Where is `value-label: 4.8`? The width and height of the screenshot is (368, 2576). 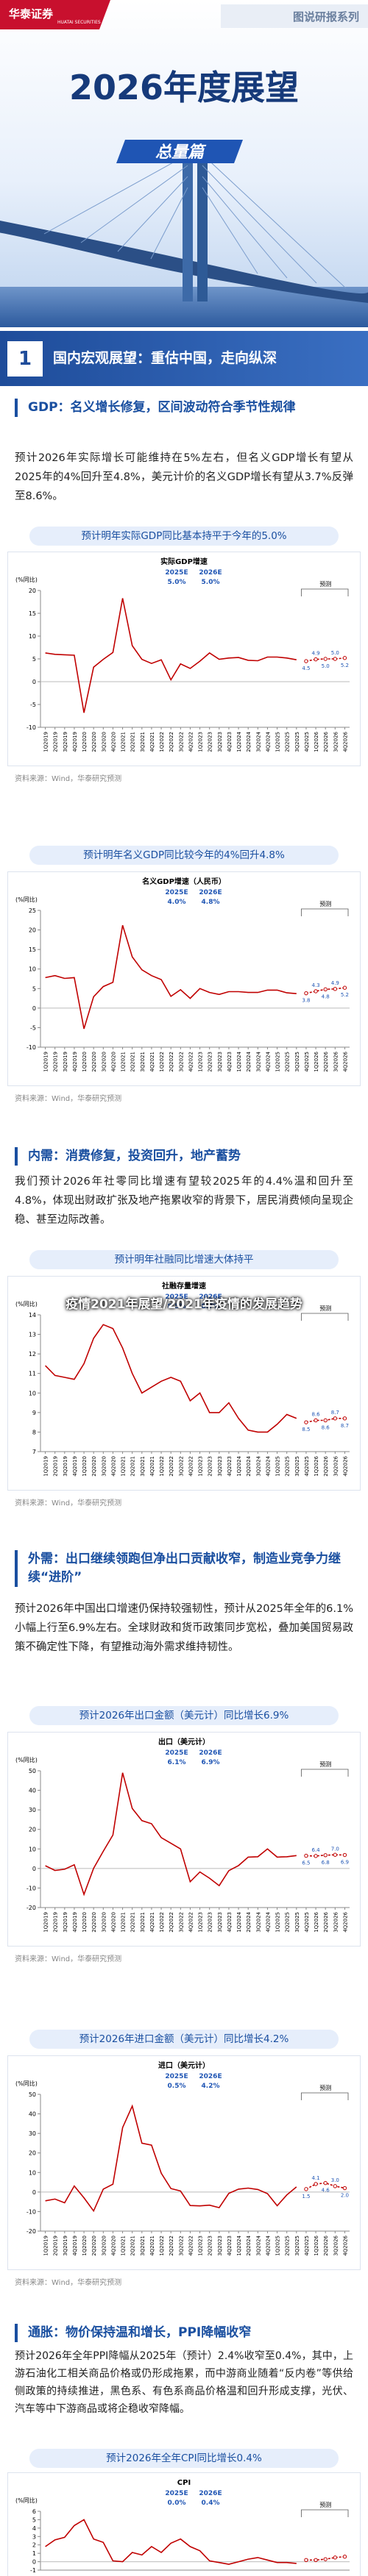 value-label: 4.8 is located at coordinates (326, 996).